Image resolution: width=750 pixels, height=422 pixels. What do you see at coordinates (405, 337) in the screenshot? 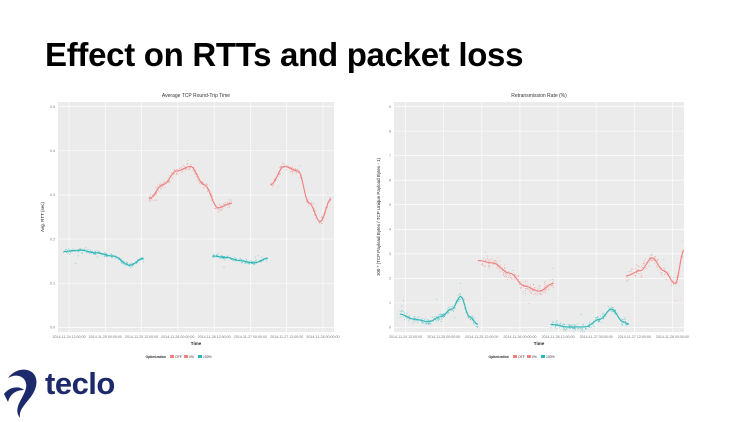
I see `x-tick-label: 2014-11-24 12:00:00` at bounding box center [405, 337].